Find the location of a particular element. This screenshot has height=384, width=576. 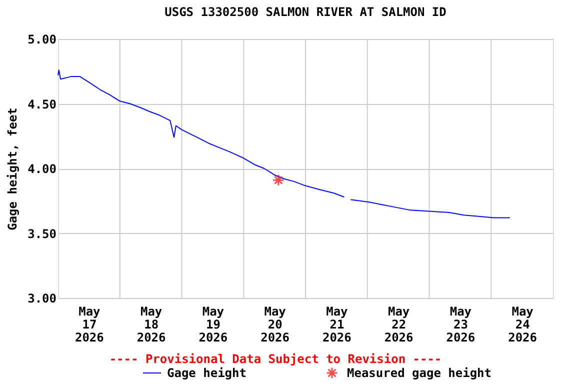

y-tick-label: 5.00 is located at coordinates (42, 39).